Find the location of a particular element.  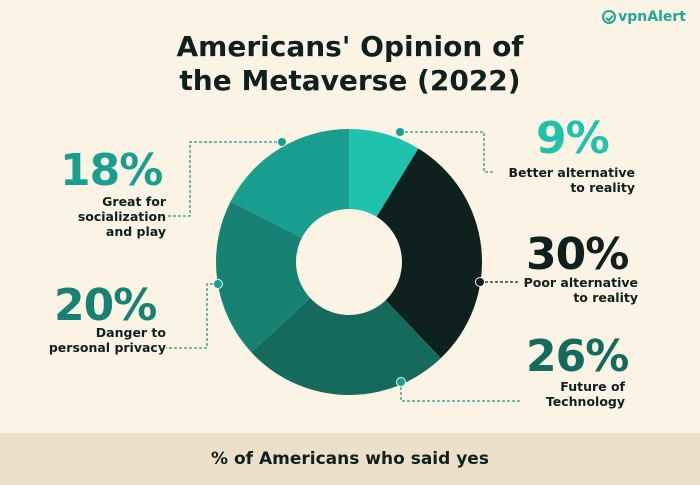

slice-label-line: Great for is located at coordinates (134, 201).